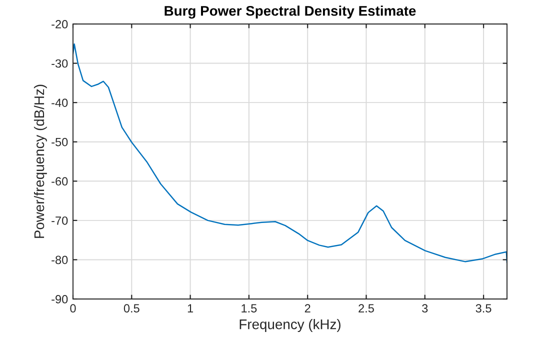 The image size is (560, 337). What do you see at coordinates (60, 63) in the screenshot?
I see `y-tick-label: -30` at bounding box center [60, 63].